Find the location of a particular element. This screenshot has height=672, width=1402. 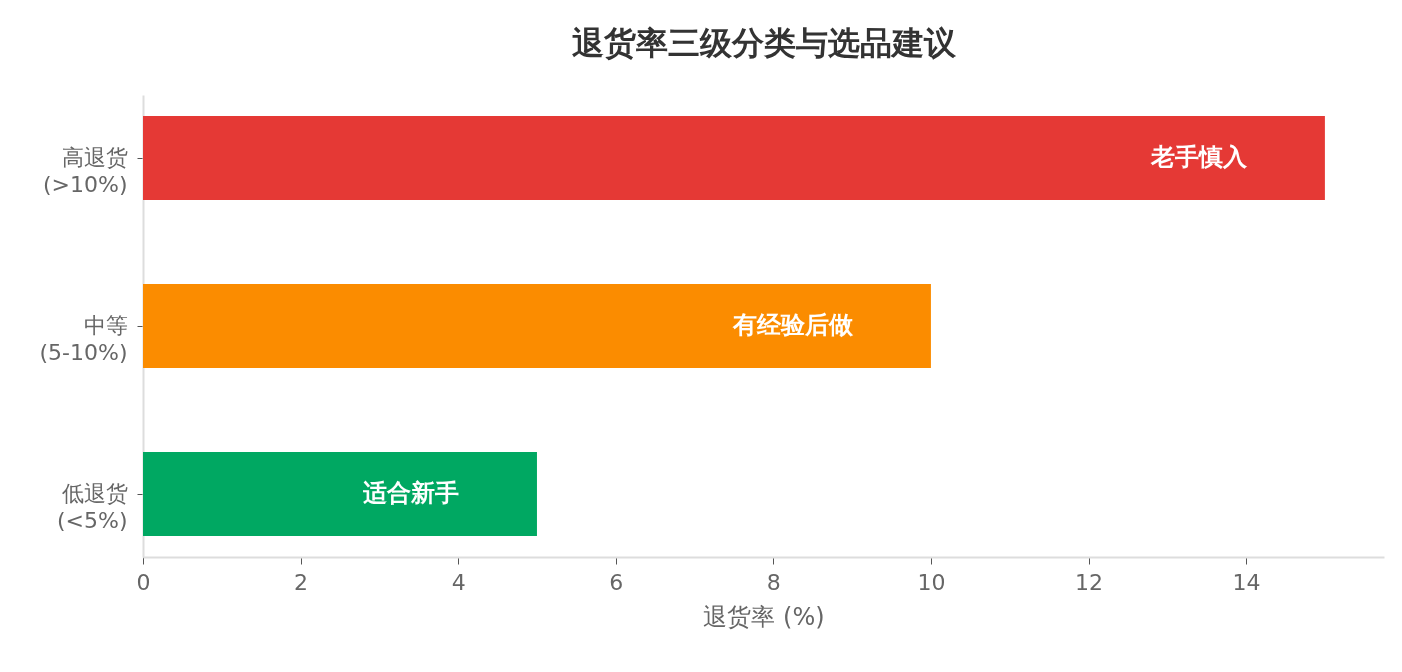

x-tick-label: 4 is located at coordinates (458, 582).